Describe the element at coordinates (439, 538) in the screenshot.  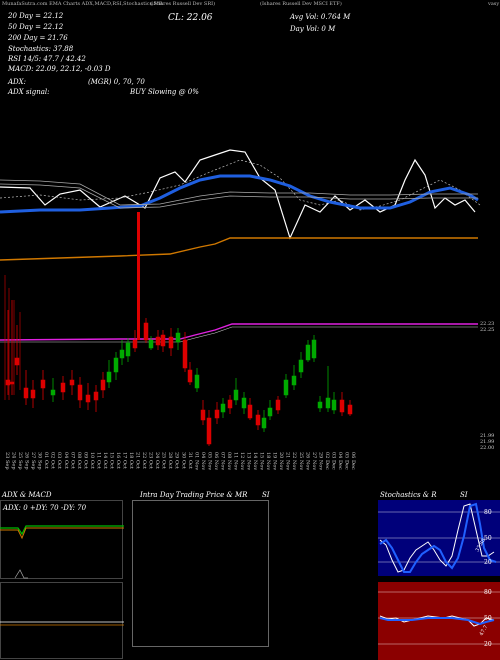
I see `stochastic-panel: 80 50 20 37.88` at that location.